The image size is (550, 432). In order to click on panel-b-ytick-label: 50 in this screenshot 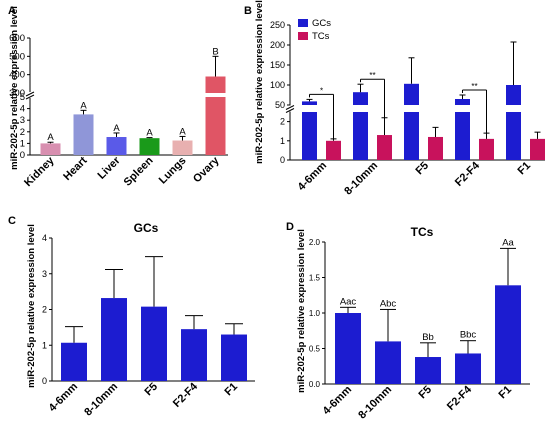, I will do `click(280, 105)`.